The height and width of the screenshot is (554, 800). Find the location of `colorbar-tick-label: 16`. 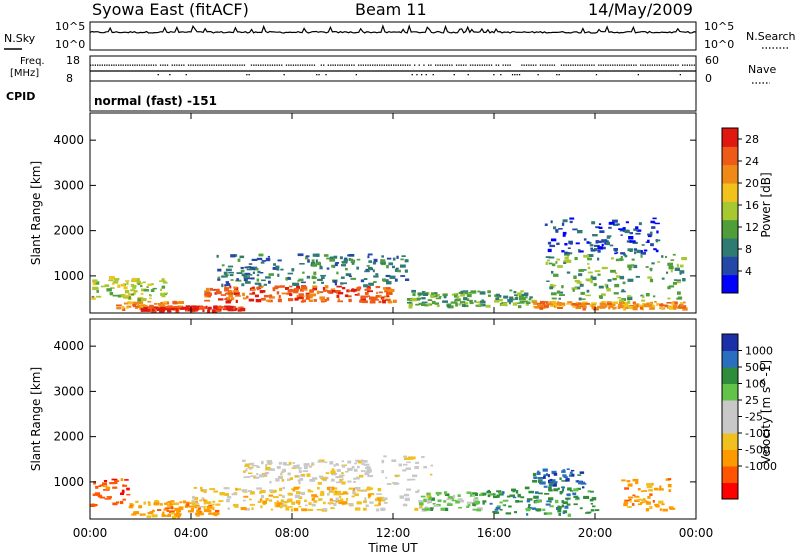

colorbar-tick-label: 16 is located at coordinates (752, 205).